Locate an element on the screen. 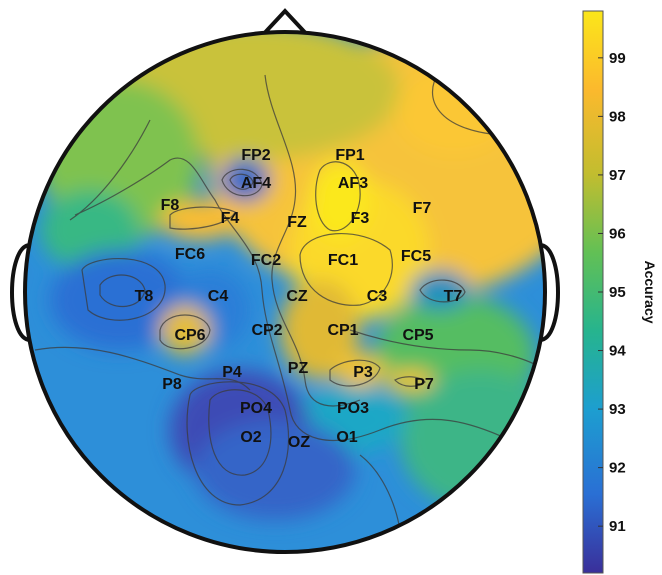 The image size is (662, 575). colorbar-ticks: 91 92 93 94 95 96 97 98 99 is located at coordinates (612, 292).